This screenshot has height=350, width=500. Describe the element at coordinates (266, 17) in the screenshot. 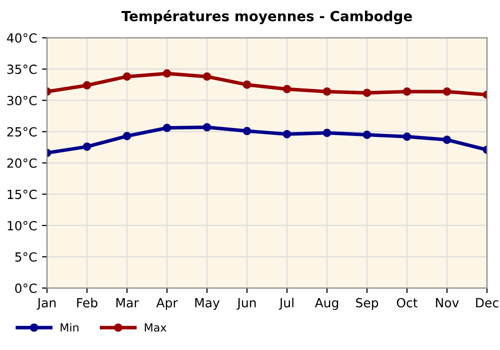

I see `chart-title: Températures moyennes - Cambodge` at that location.